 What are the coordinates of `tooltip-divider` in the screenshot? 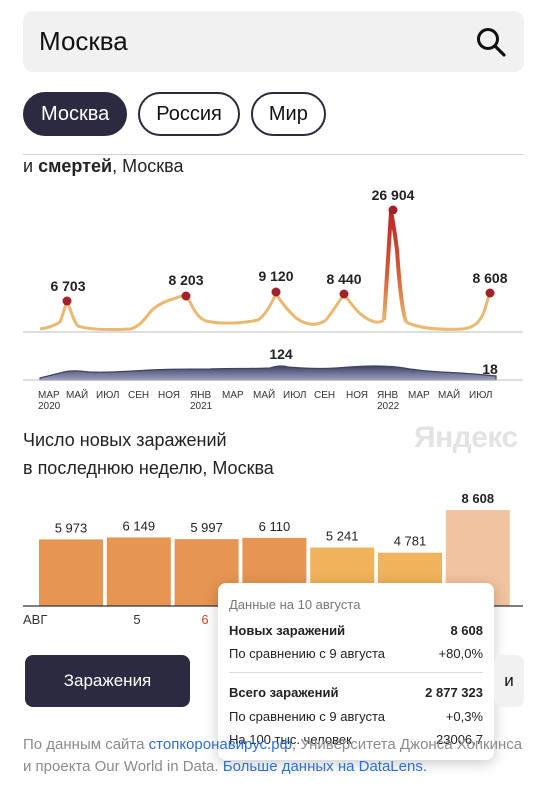 It's located at (356, 672).